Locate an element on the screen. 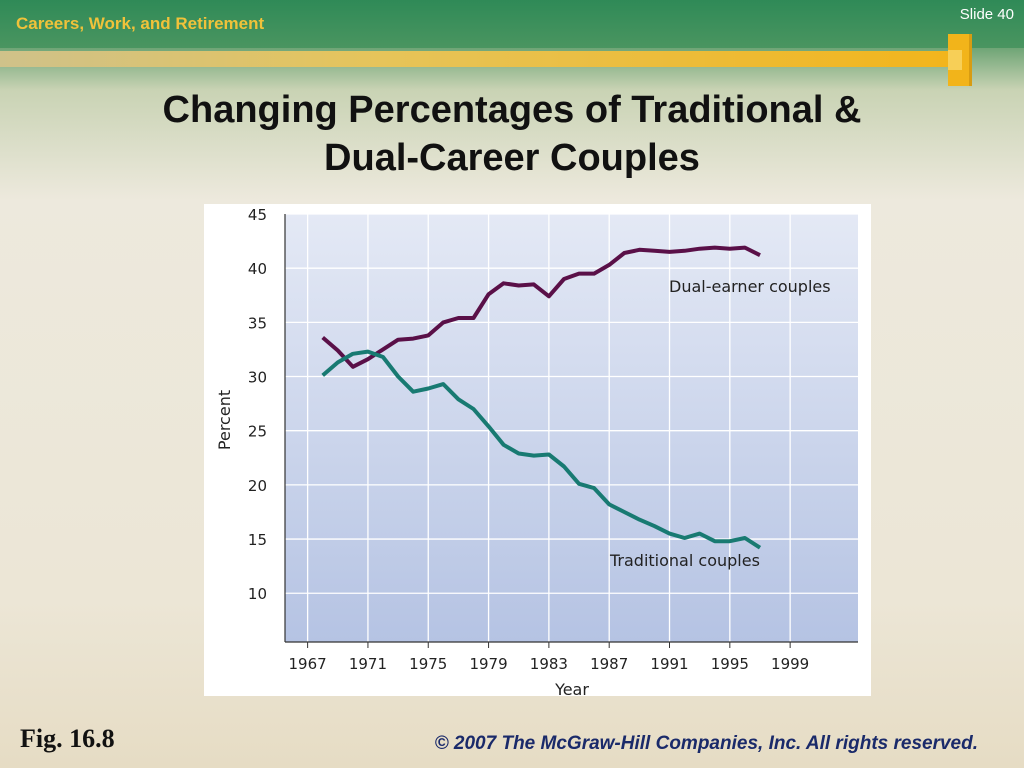  x-tick-label: 1971 is located at coordinates (368, 664).